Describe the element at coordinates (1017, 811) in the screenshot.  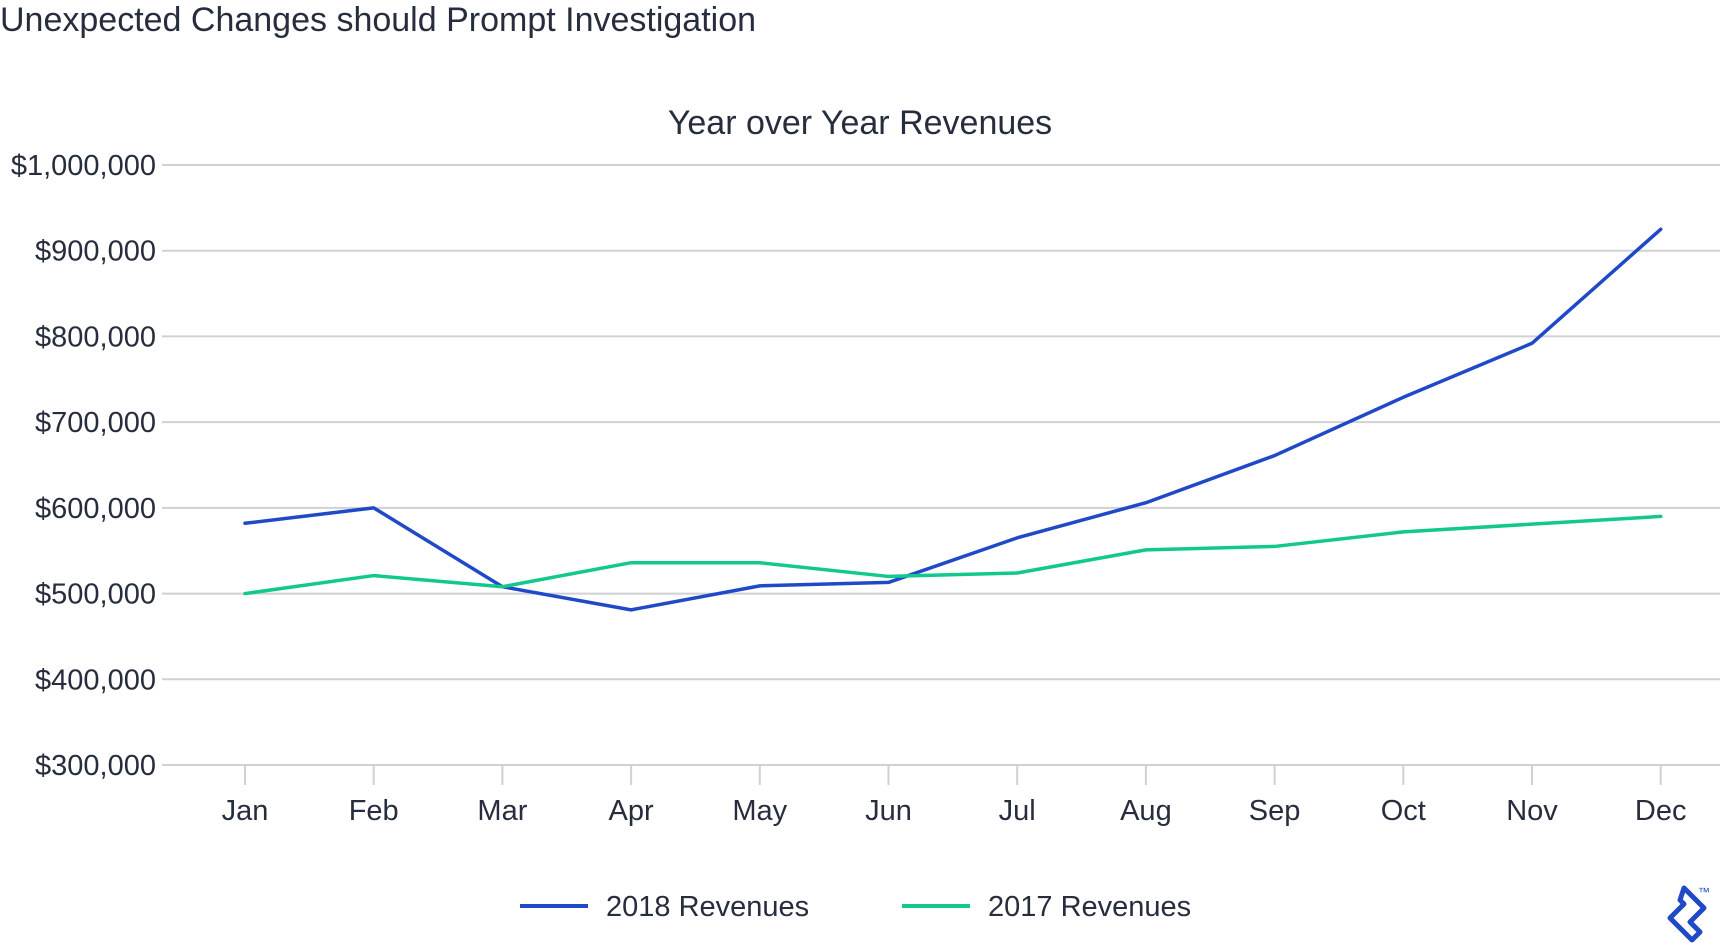
I see `x-tick-label: Jul` at that location.